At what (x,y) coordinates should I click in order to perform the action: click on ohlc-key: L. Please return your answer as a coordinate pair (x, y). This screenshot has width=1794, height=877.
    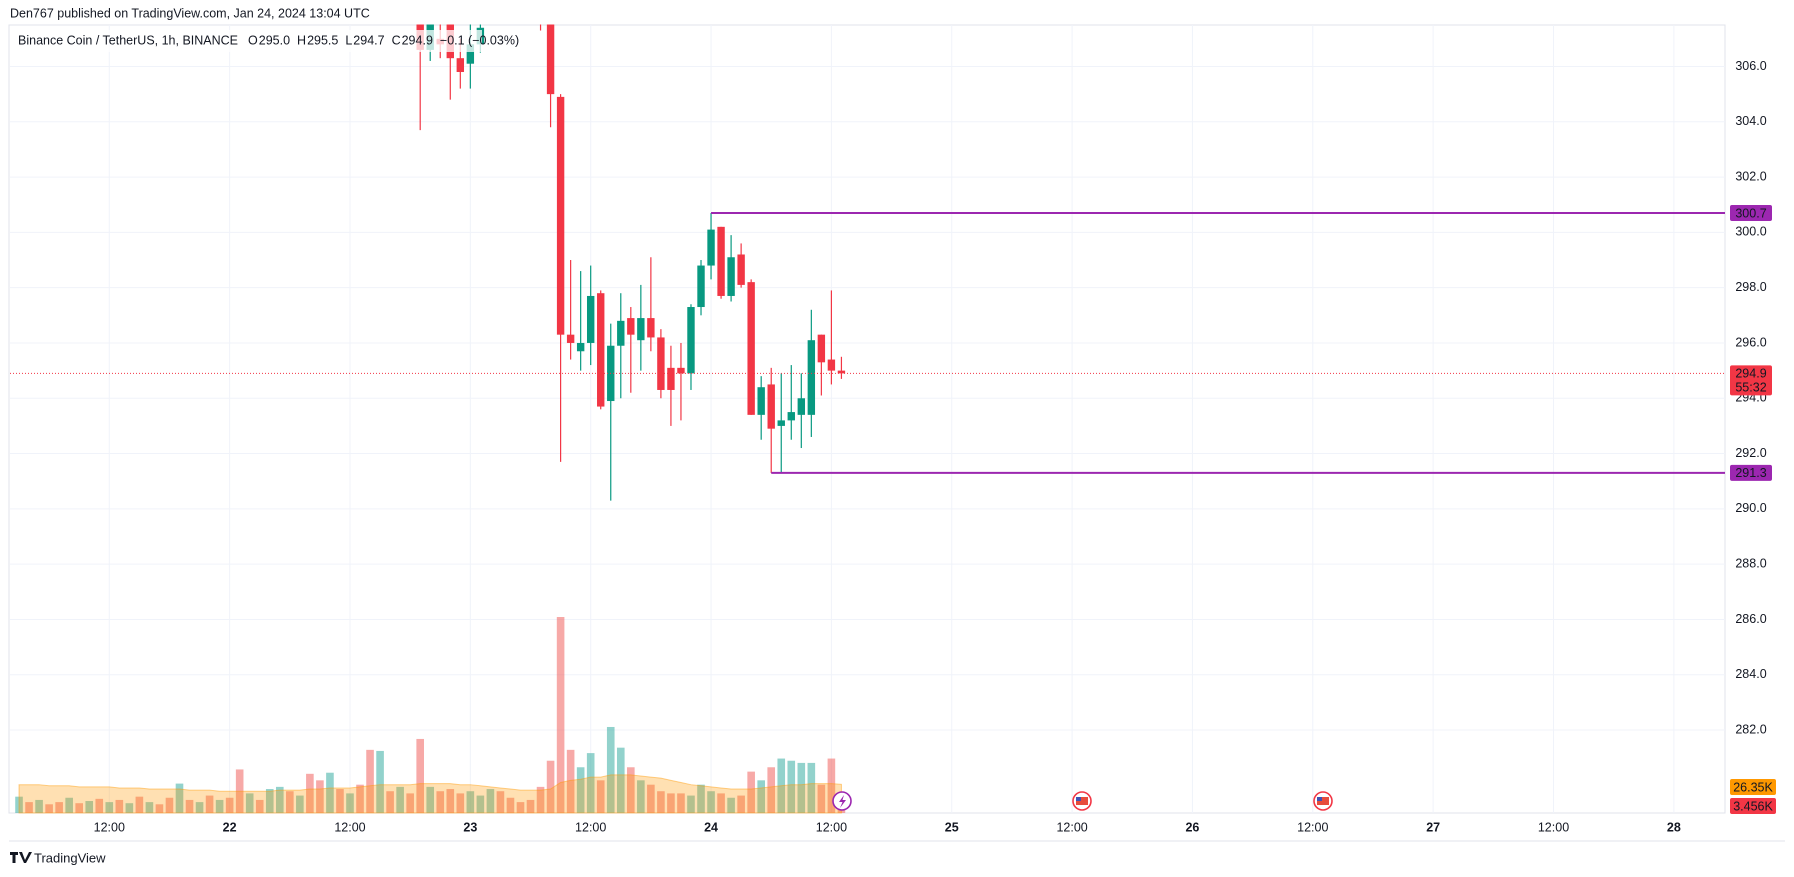
    Looking at the image, I should click on (348, 40).